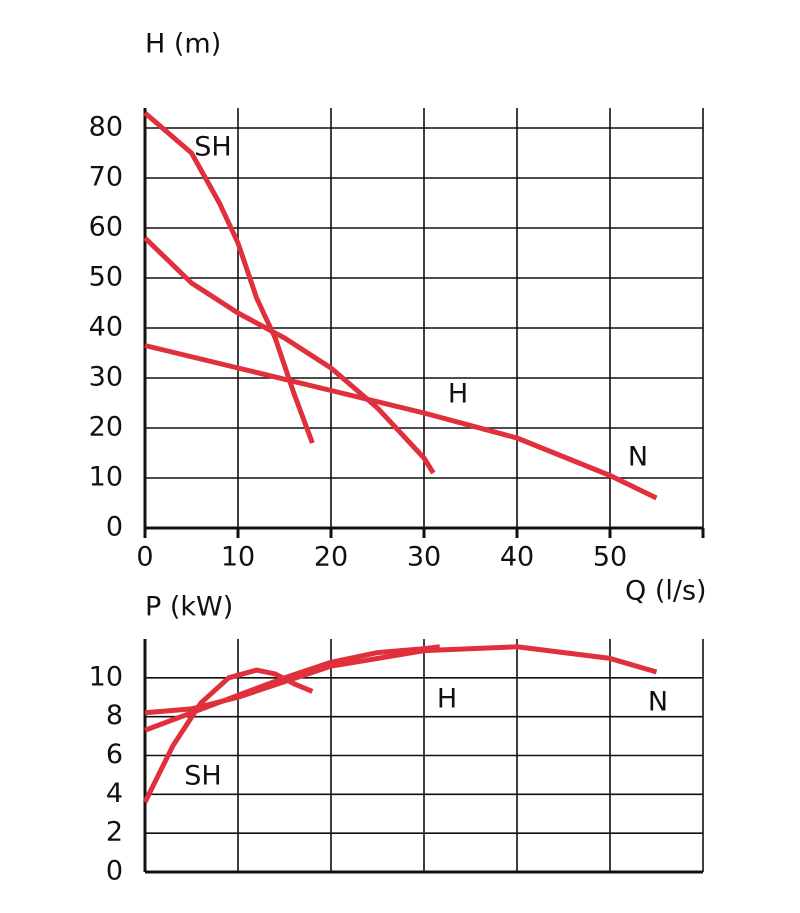 Image resolution: width=800 pixels, height=913 pixels. What do you see at coordinates (610, 557) in the screenshot?
I see `x-tick-label: 50` at bounding box center [610, 557].